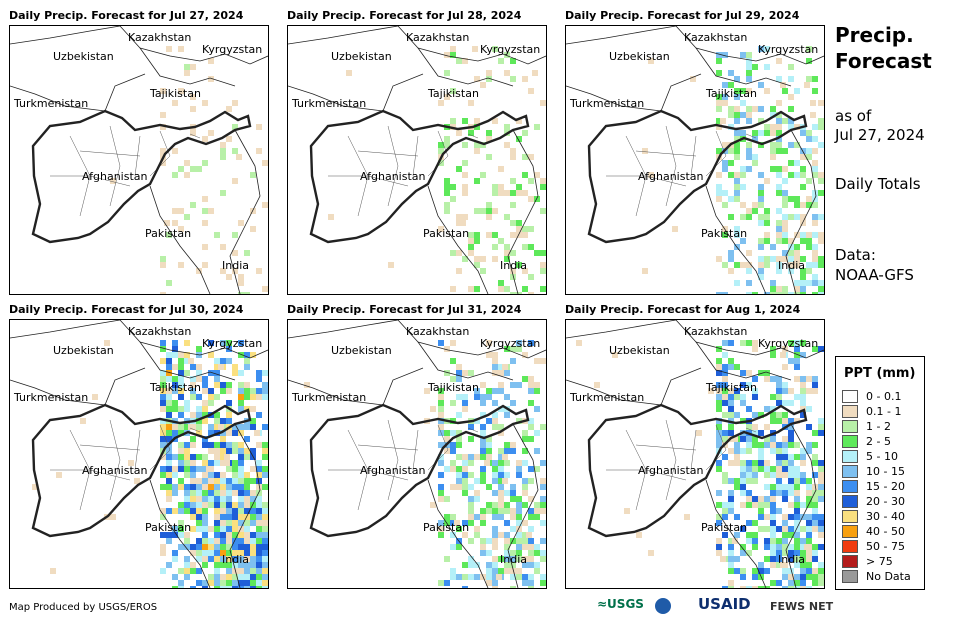 The width and height of the screenshot is (970, 624). I want to click on legend-item: 20 - 30, so click(873, 501).